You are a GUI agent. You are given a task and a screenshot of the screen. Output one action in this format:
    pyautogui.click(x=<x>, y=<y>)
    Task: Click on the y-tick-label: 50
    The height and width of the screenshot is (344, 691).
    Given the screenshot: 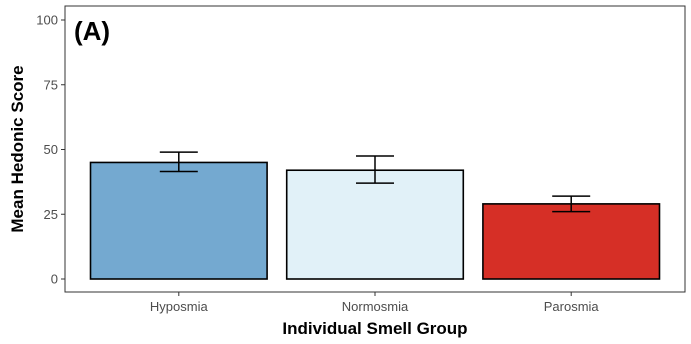 What is the action you would take?
    pyautogui.click(x=51, y=149)
    